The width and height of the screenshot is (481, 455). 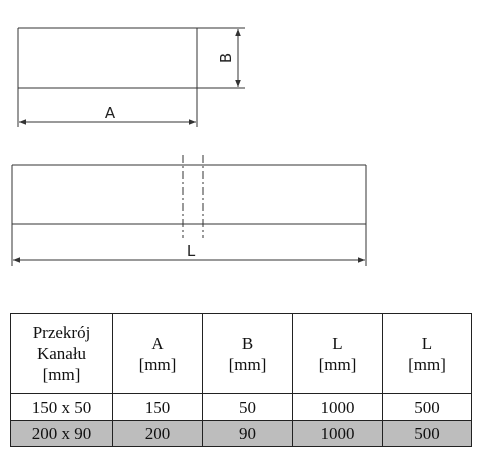 I want to click on cell: 50, so click(x=247, y=407).